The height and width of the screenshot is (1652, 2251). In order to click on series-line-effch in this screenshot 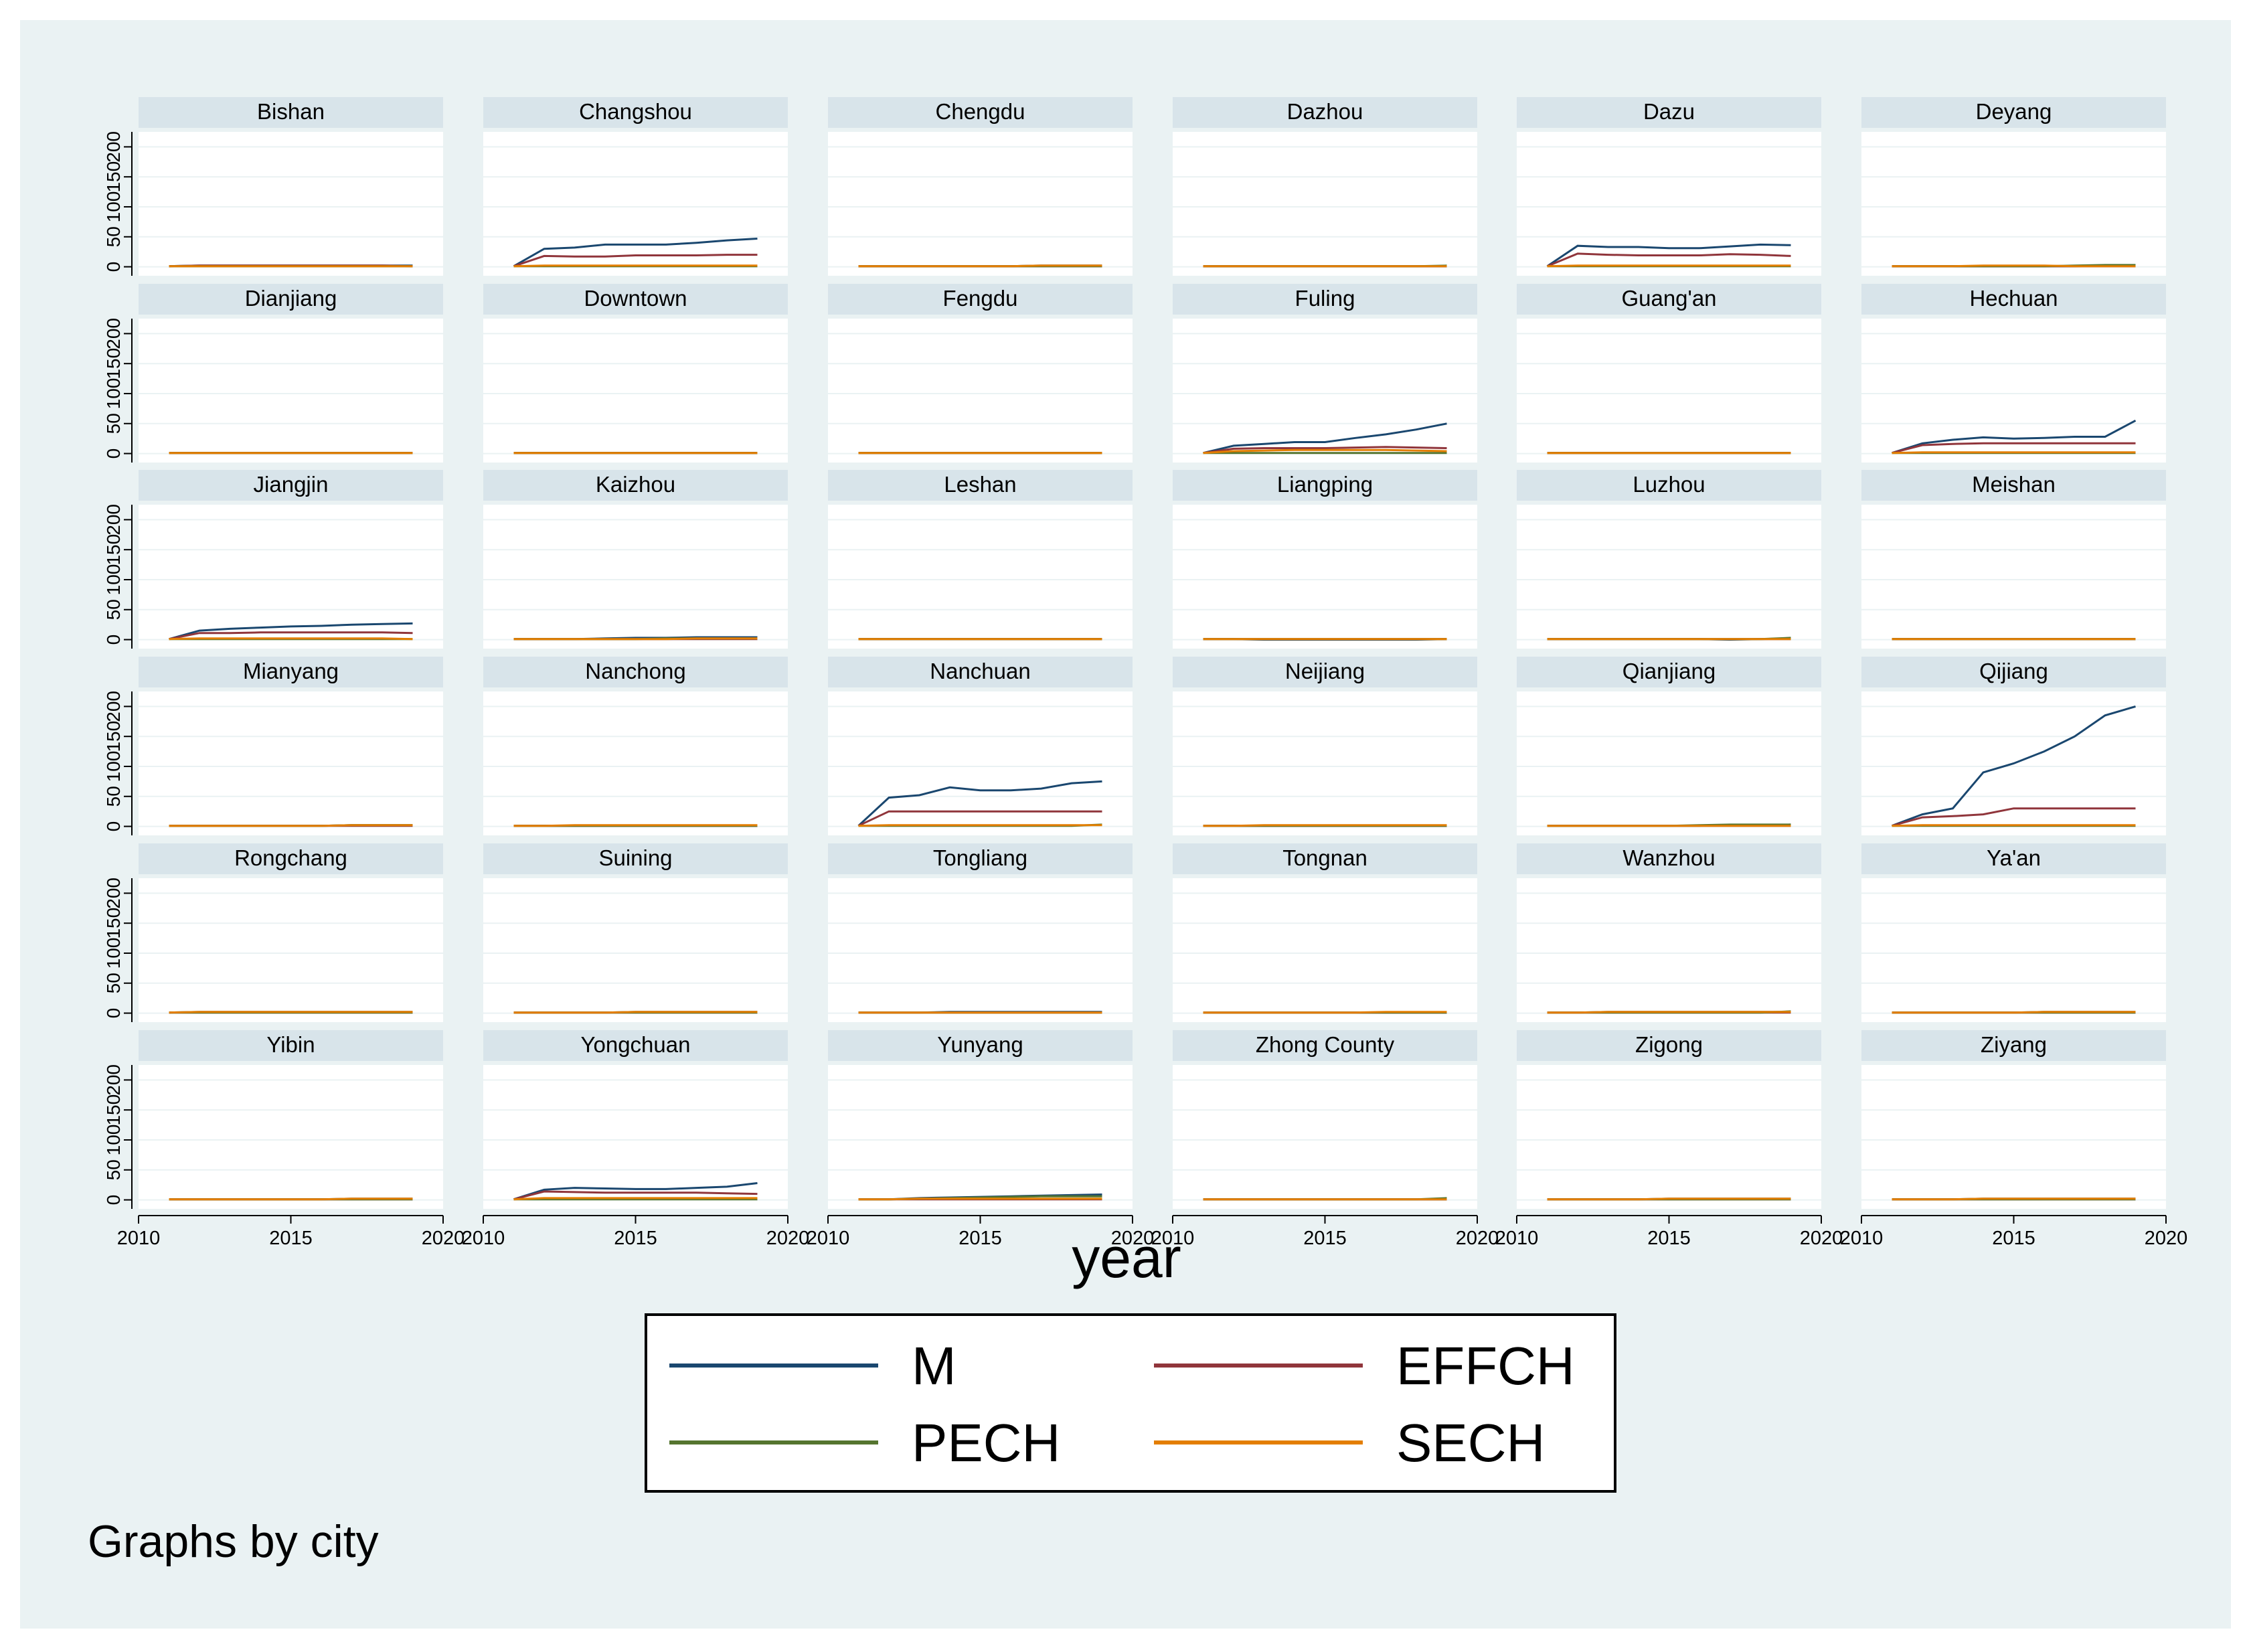, I will do `click(2014, 817)`.